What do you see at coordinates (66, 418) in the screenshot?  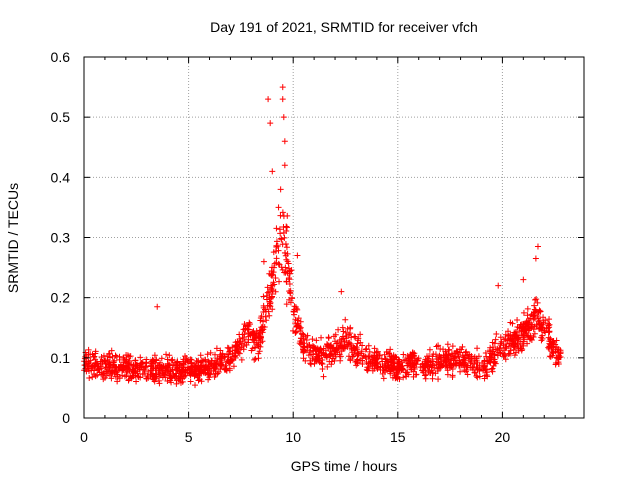 I see `y-tick-label: 0` at bounding box center [66, 418].